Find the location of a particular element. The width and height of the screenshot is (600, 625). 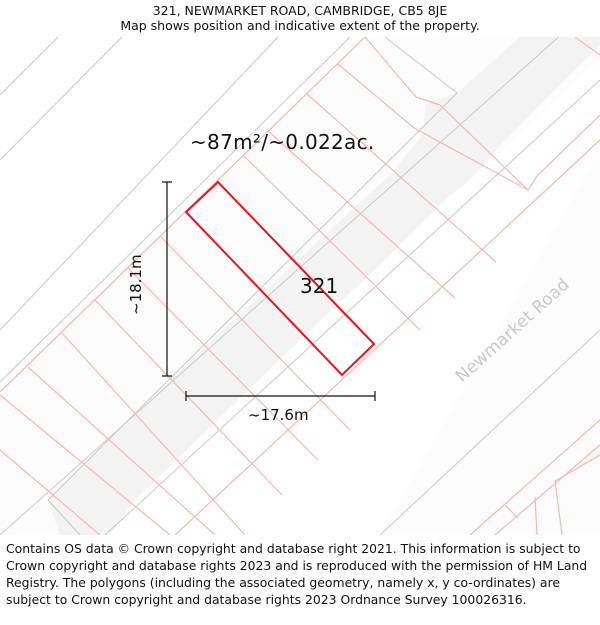

height-dimension-label: ~18.1m is located at coordinates (136, 284).